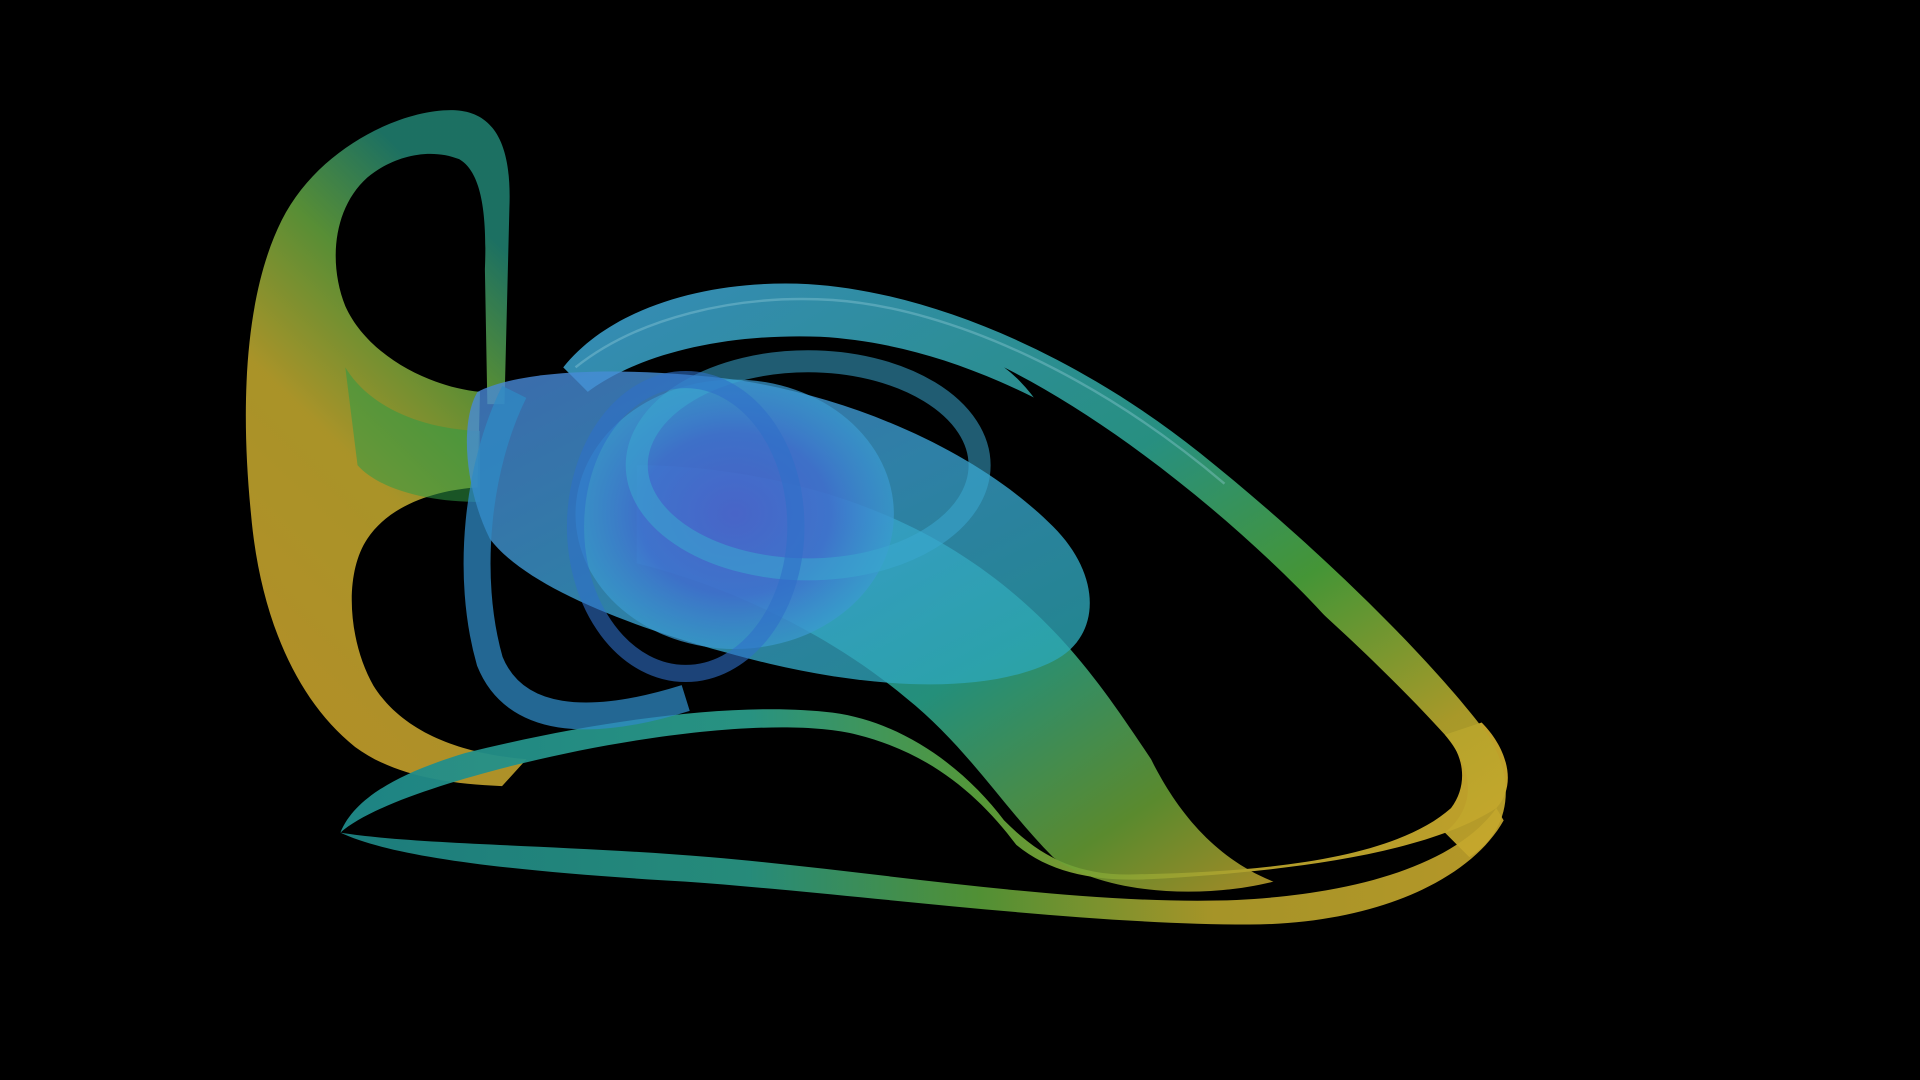 The image size is (1920, 1080). I want to click on thin-loop, so click(576, 557).